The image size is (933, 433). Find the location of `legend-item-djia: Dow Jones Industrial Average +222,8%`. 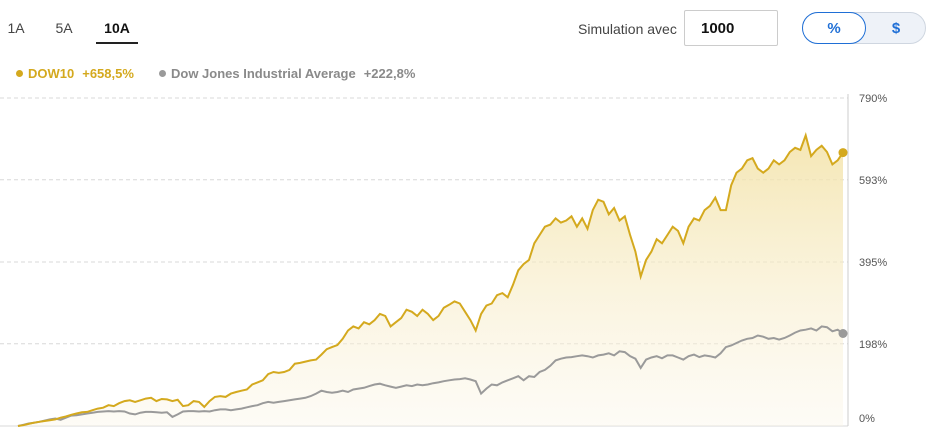

legend-item-djia: Dow Jones Industrial Average +222,8% is located at coordinates (287, 73).